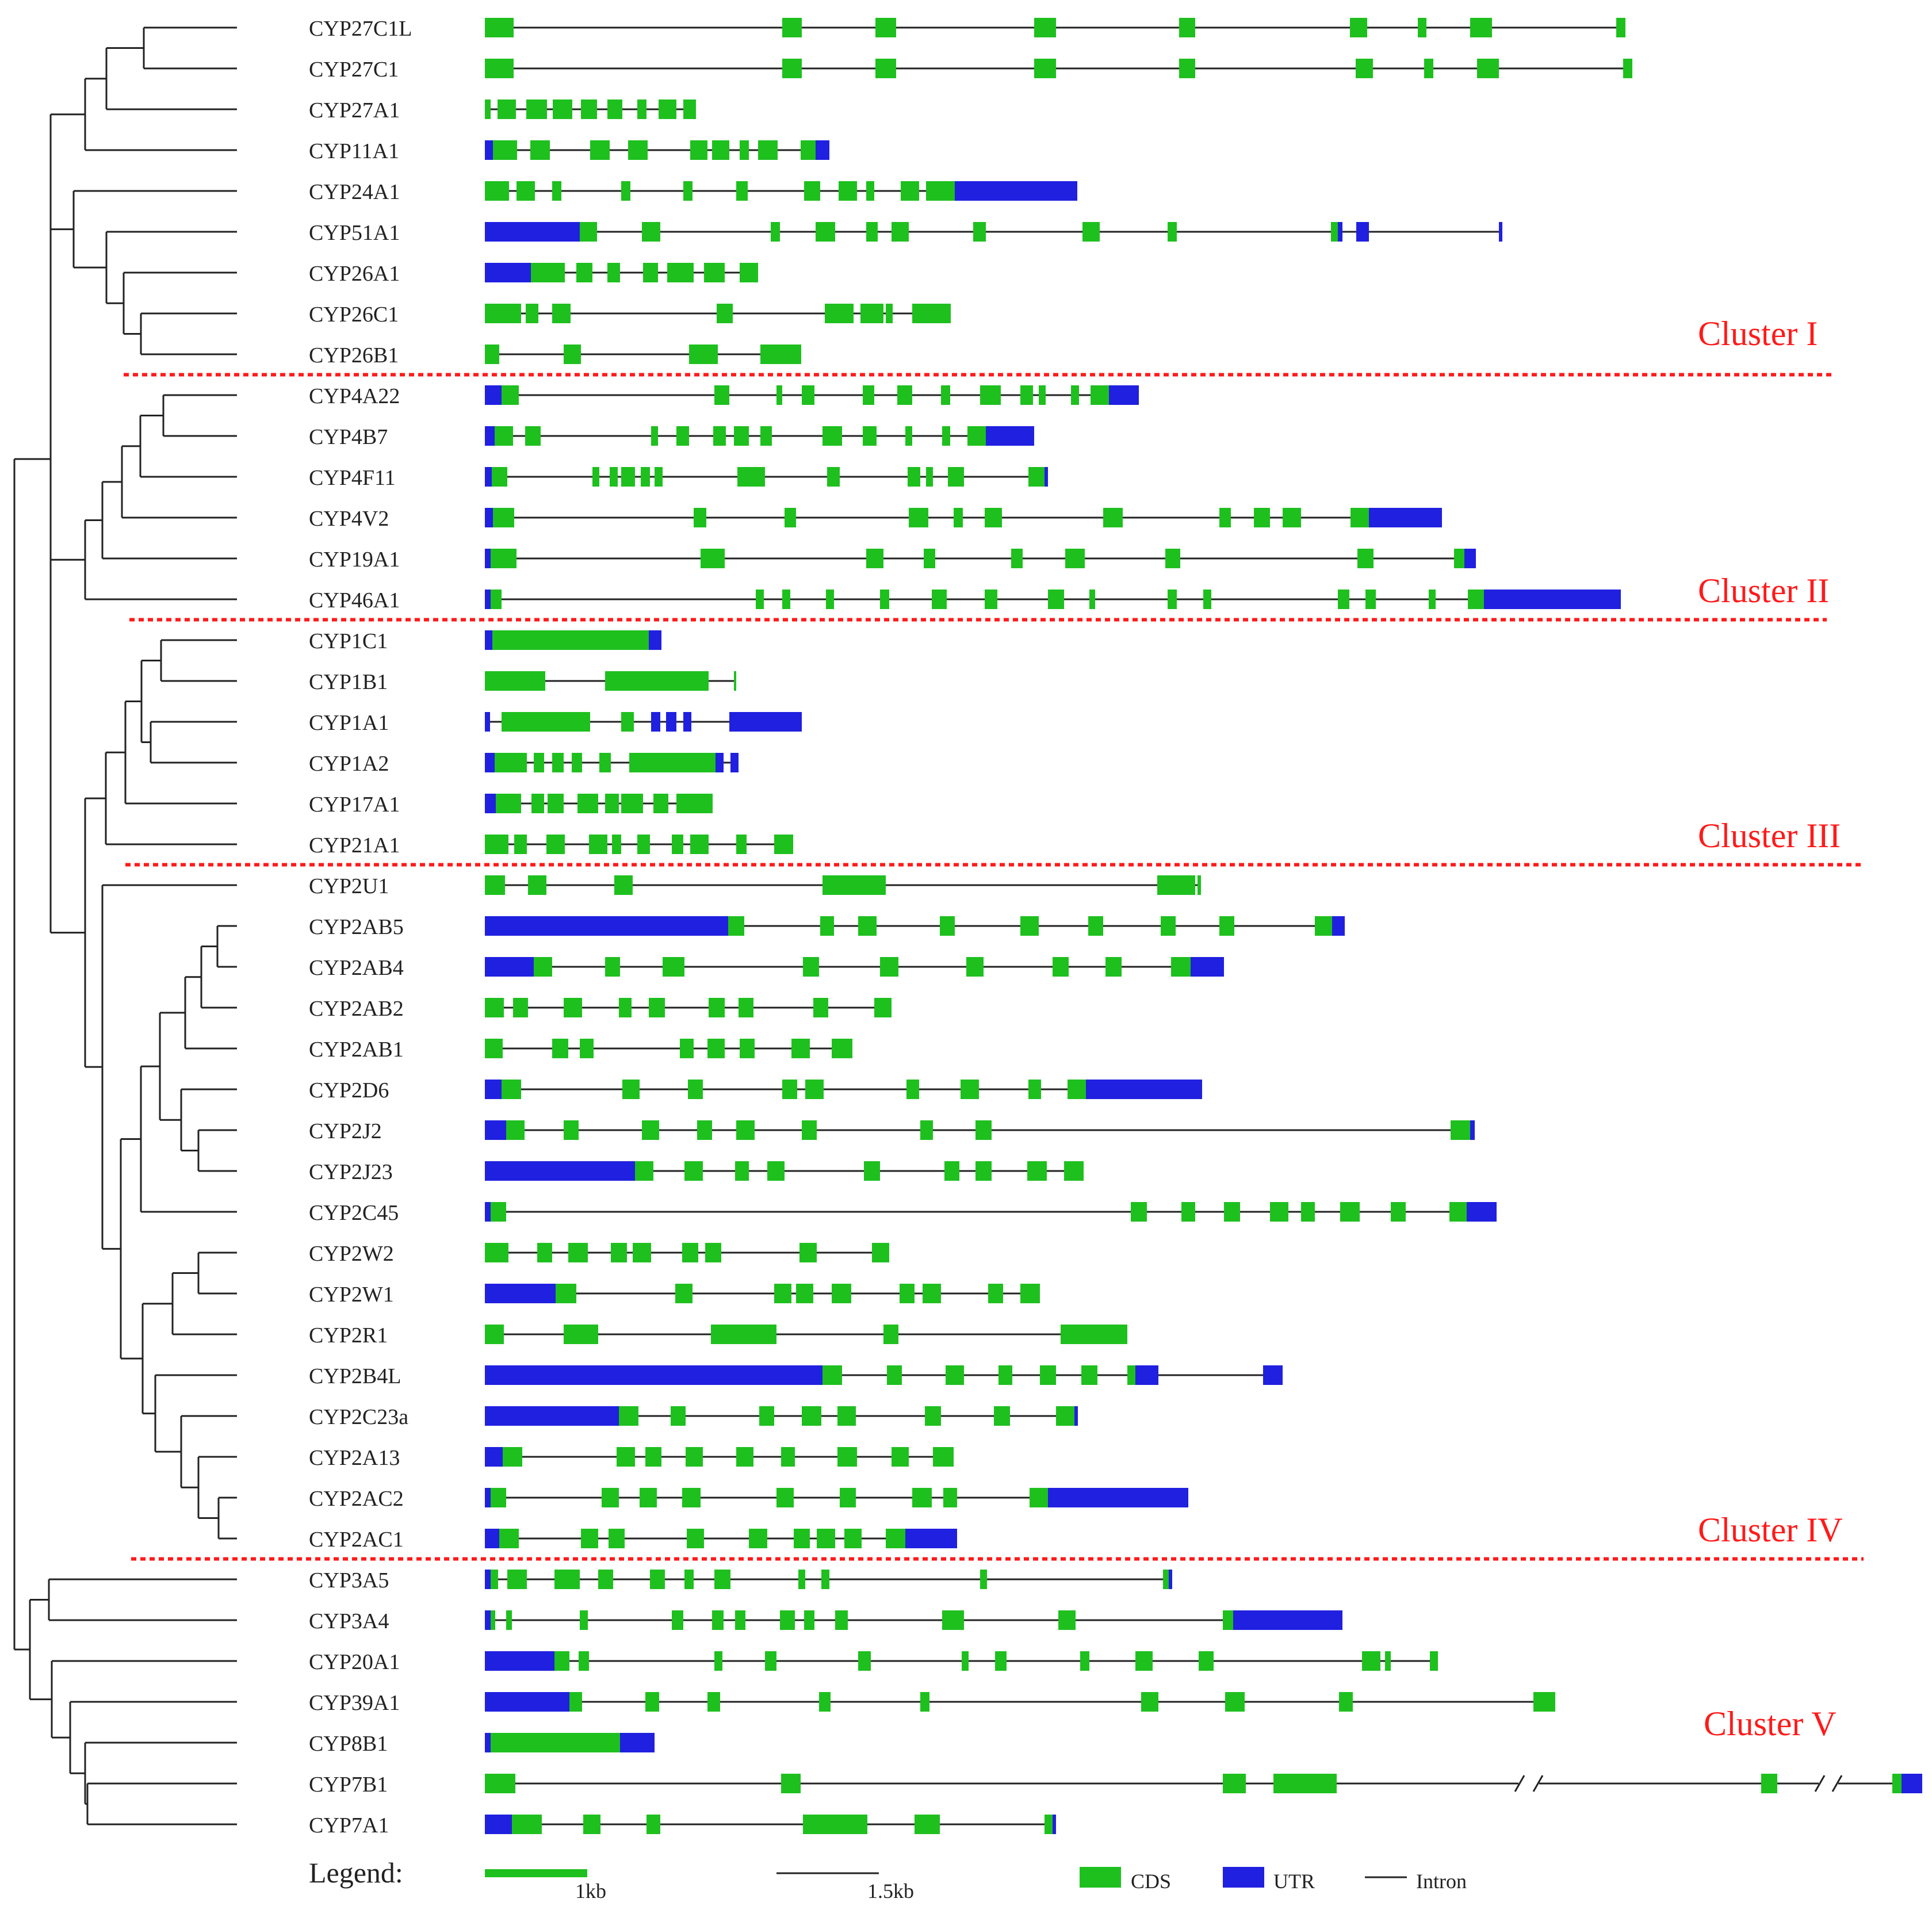 Image resolution: width=1932 pixels, height=1906 pixels. What do you see at coordinates (980, 558) in the screenshot?
I see `gene-structure-cyp19a1` at bounding box center [980, 558].